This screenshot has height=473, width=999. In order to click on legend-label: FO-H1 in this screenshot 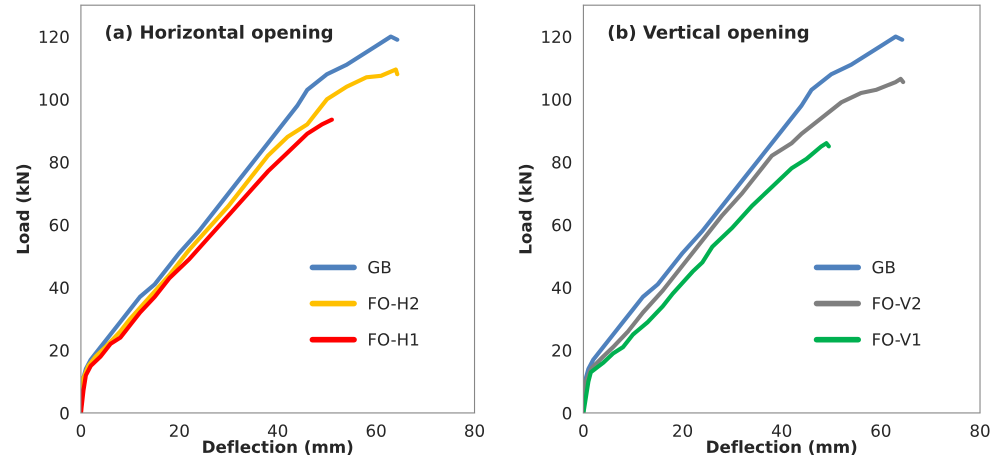, I will do `click(393, 339)`.